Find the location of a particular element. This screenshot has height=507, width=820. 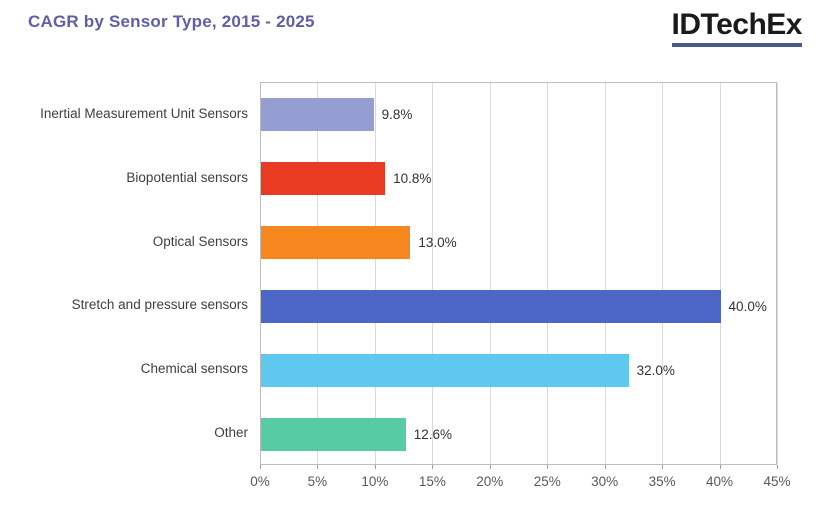

value-label: 12.6% is located at coordinates (433, 434).